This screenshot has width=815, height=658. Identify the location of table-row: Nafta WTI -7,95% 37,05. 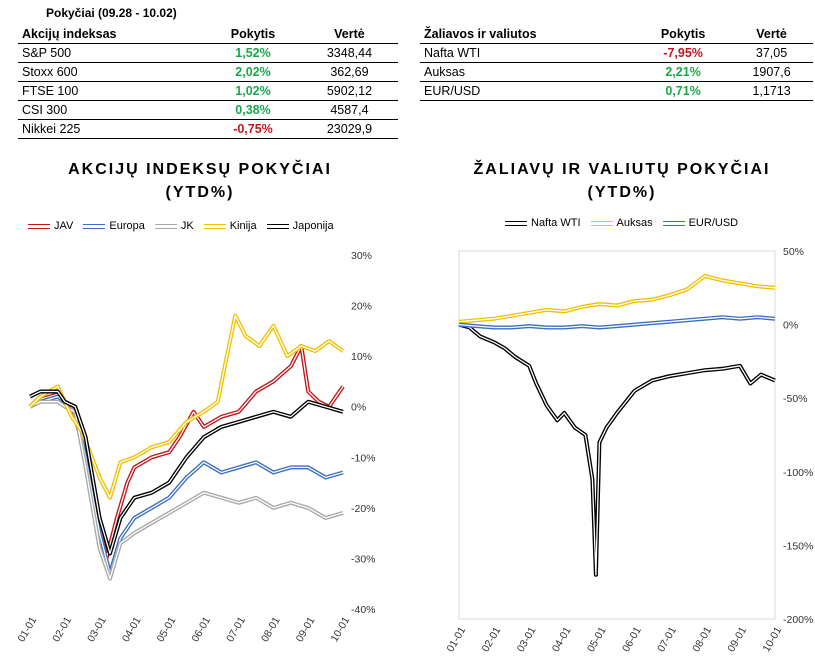
(616, 53).